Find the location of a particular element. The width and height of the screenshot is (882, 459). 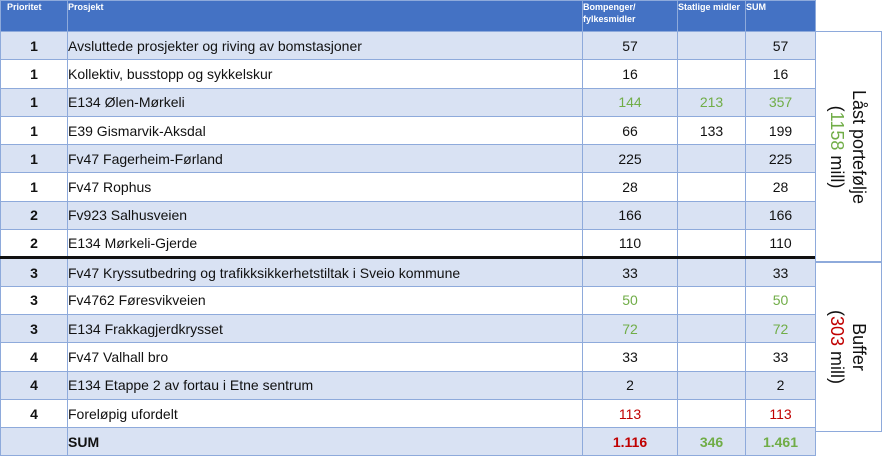

buffer-close-text: mill) is located at coordinates (837, 365).